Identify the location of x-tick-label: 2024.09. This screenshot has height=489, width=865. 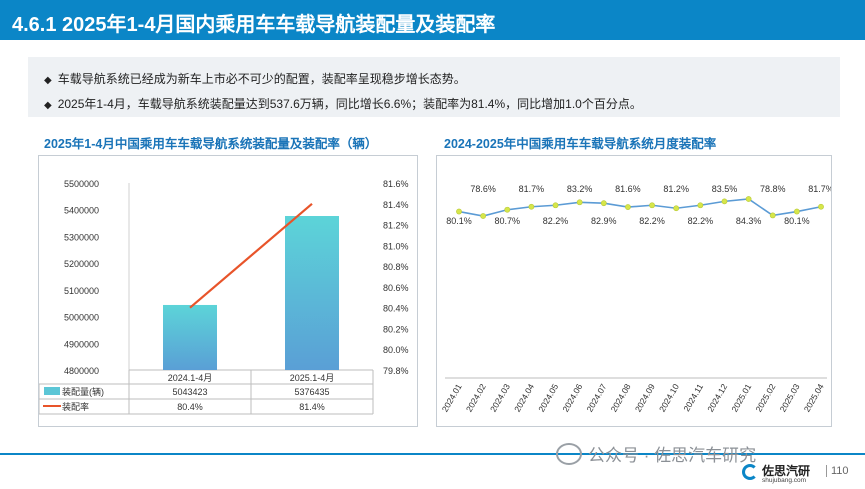
(645, 398).